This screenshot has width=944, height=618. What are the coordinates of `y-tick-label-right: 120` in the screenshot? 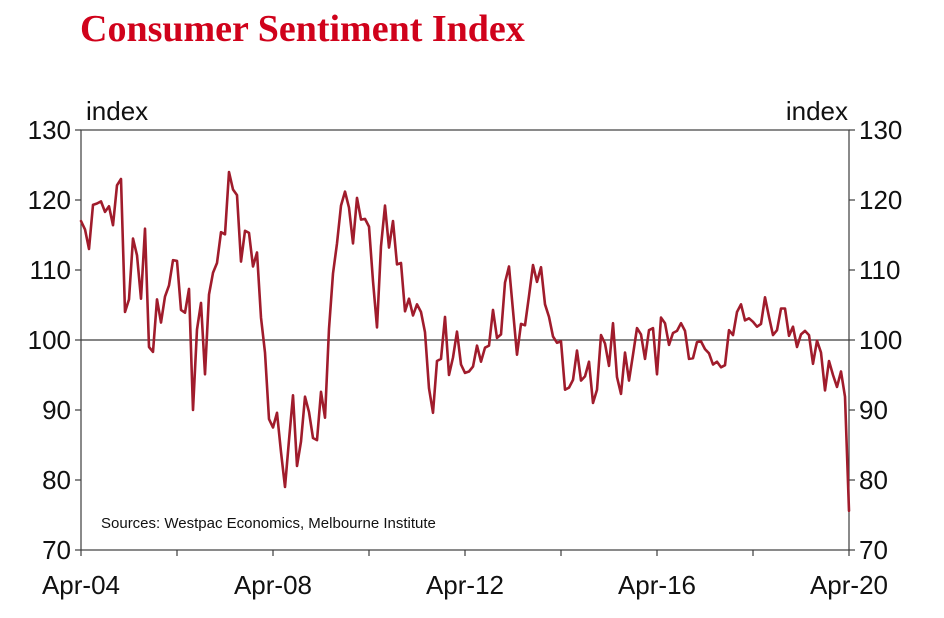 It's located at (880, 200).